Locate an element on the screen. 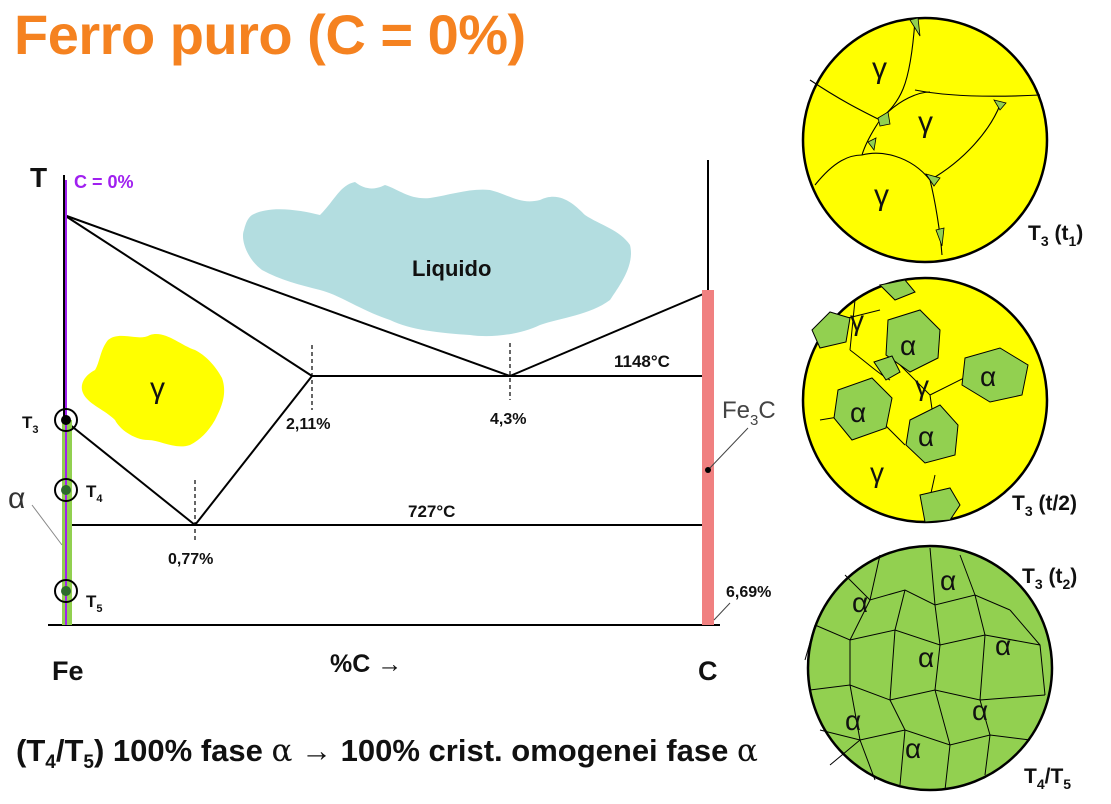  t2-grain-7: α is located at coordinates (913, 748).